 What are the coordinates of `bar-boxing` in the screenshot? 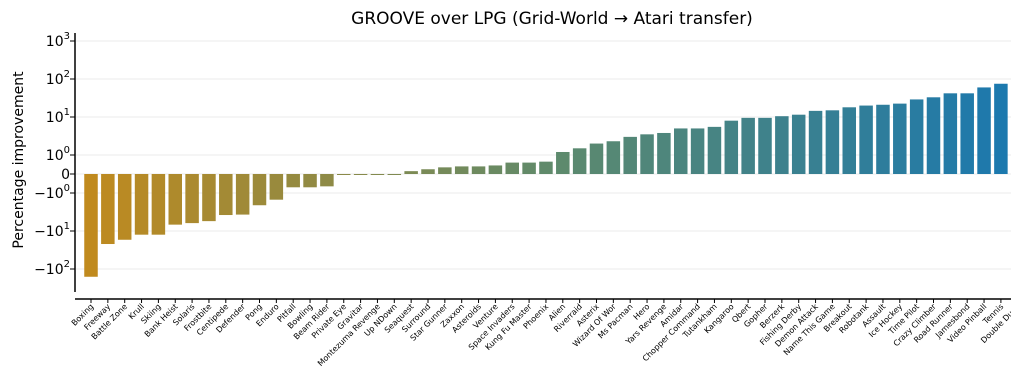 It's located at (91, 225).